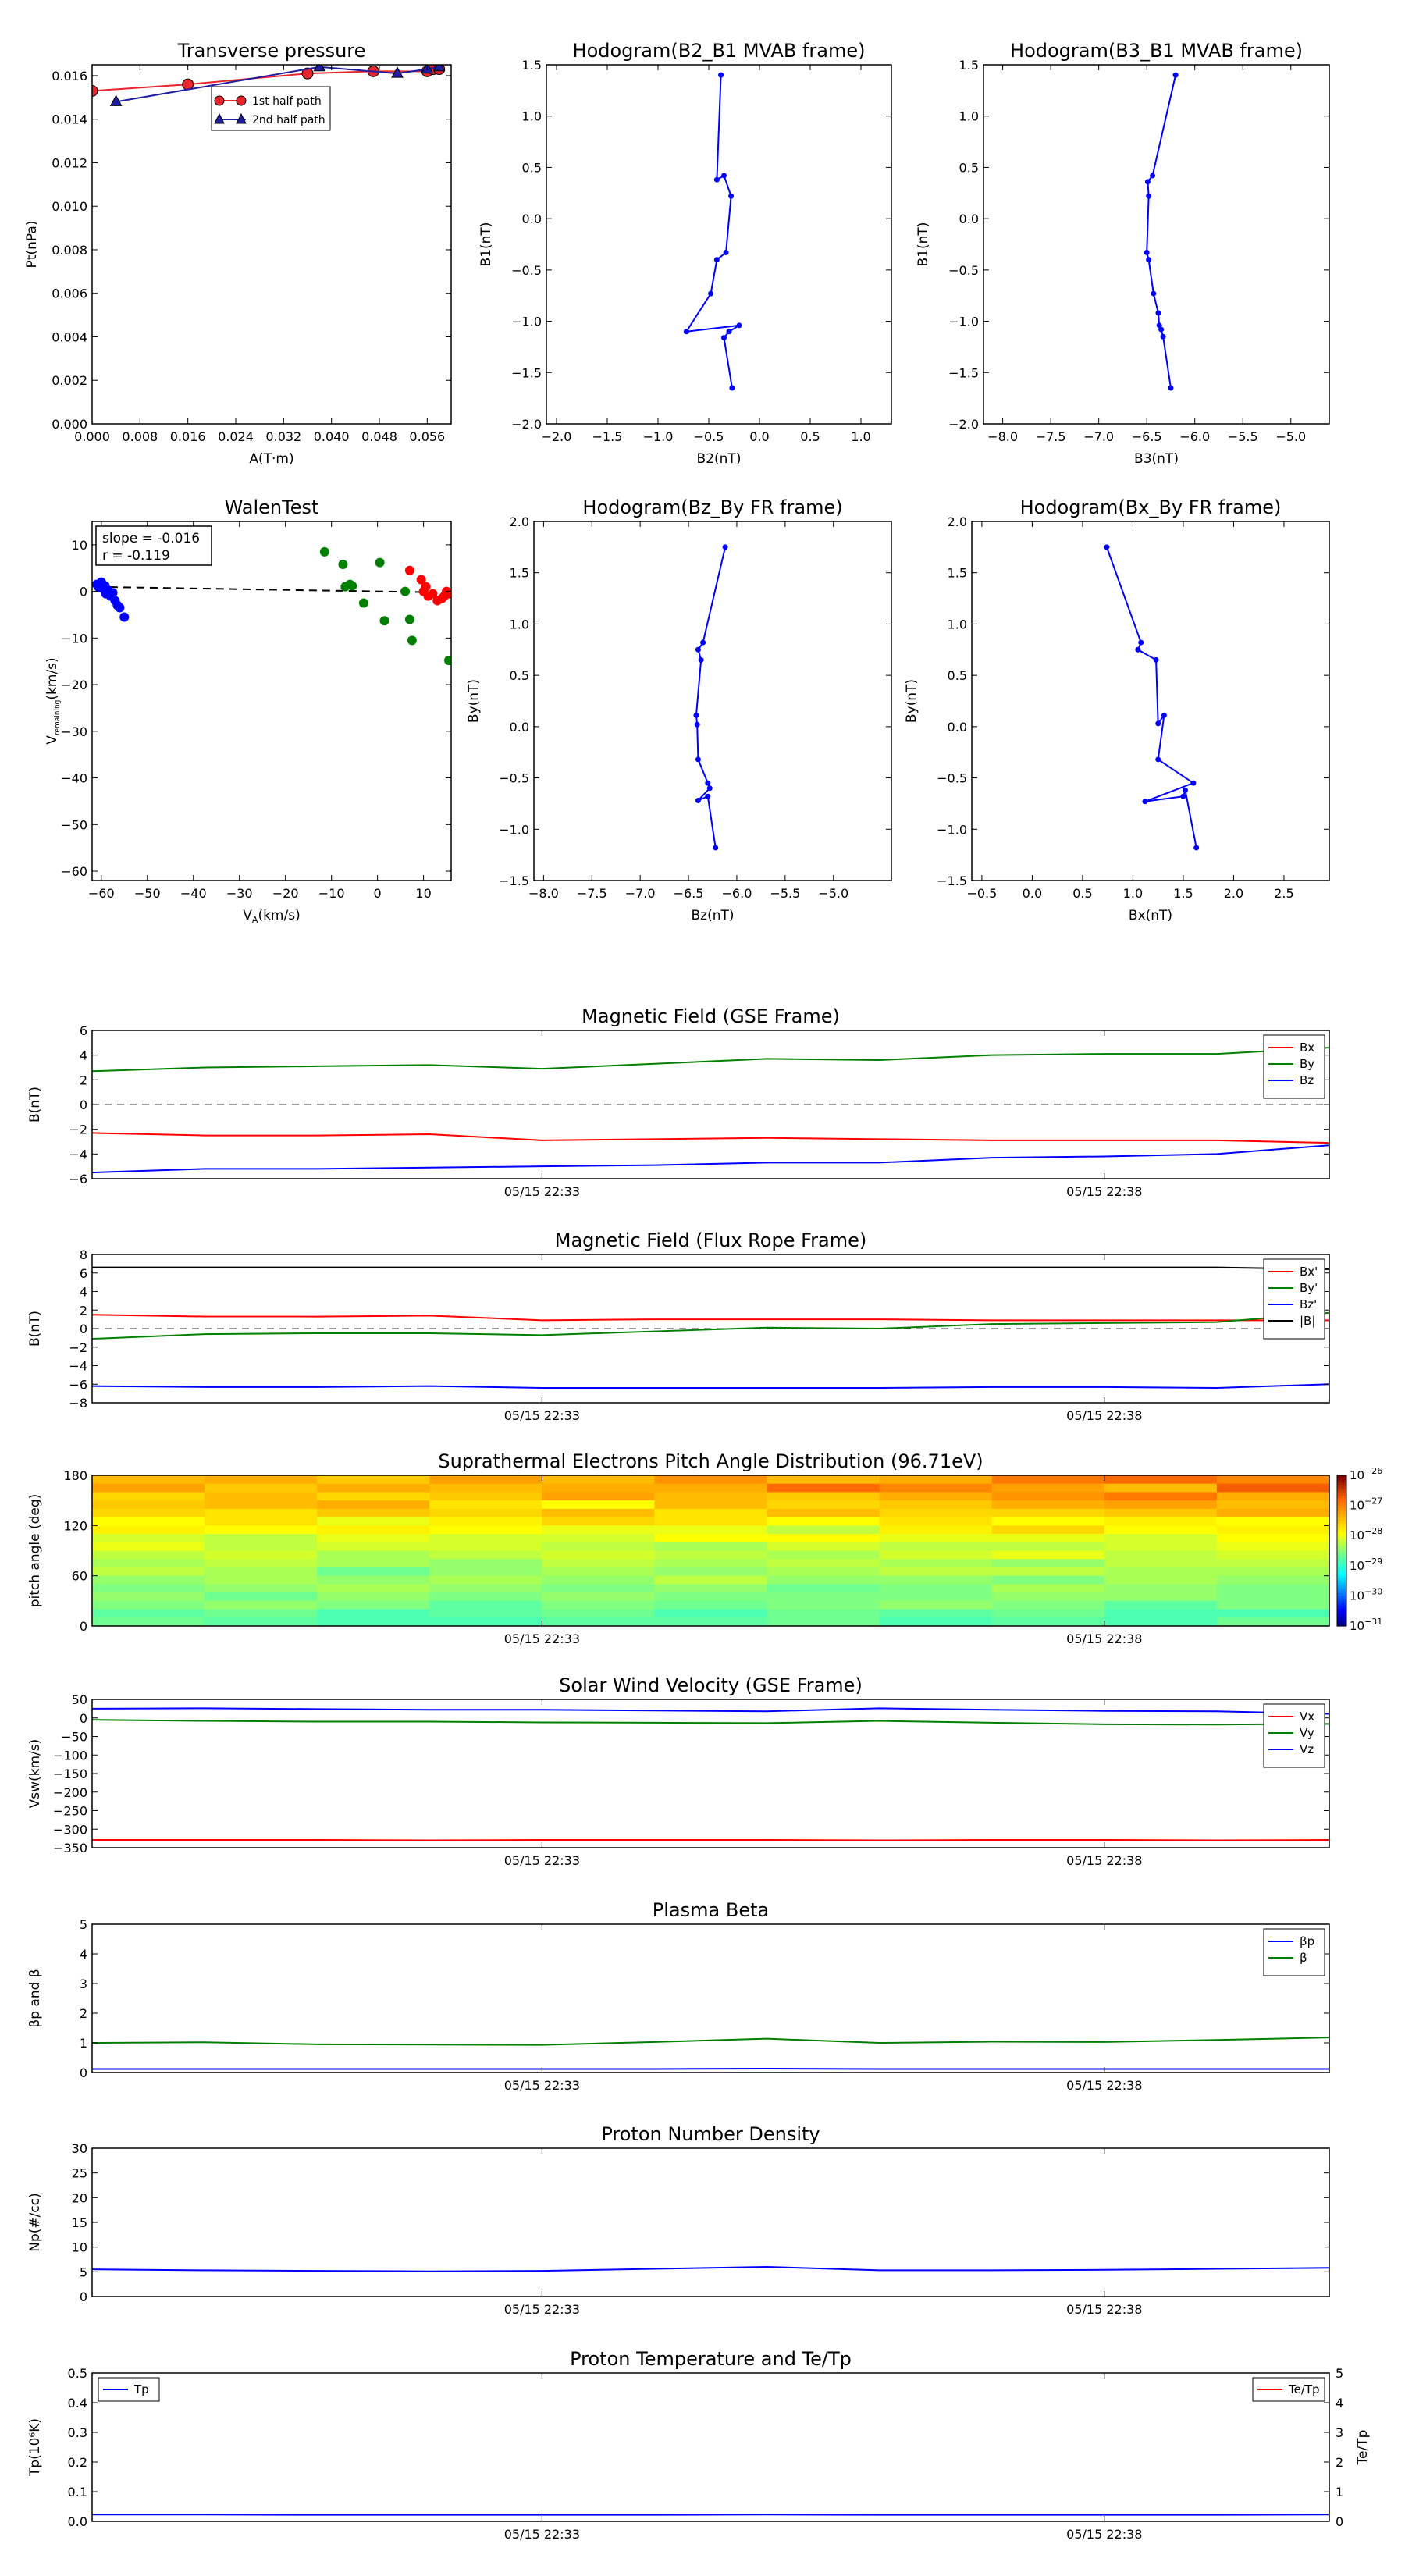 This screenshot has height=2576, width=1405. I want to click on x-tick-label: 05/15 22:33, so click(542, 2309).